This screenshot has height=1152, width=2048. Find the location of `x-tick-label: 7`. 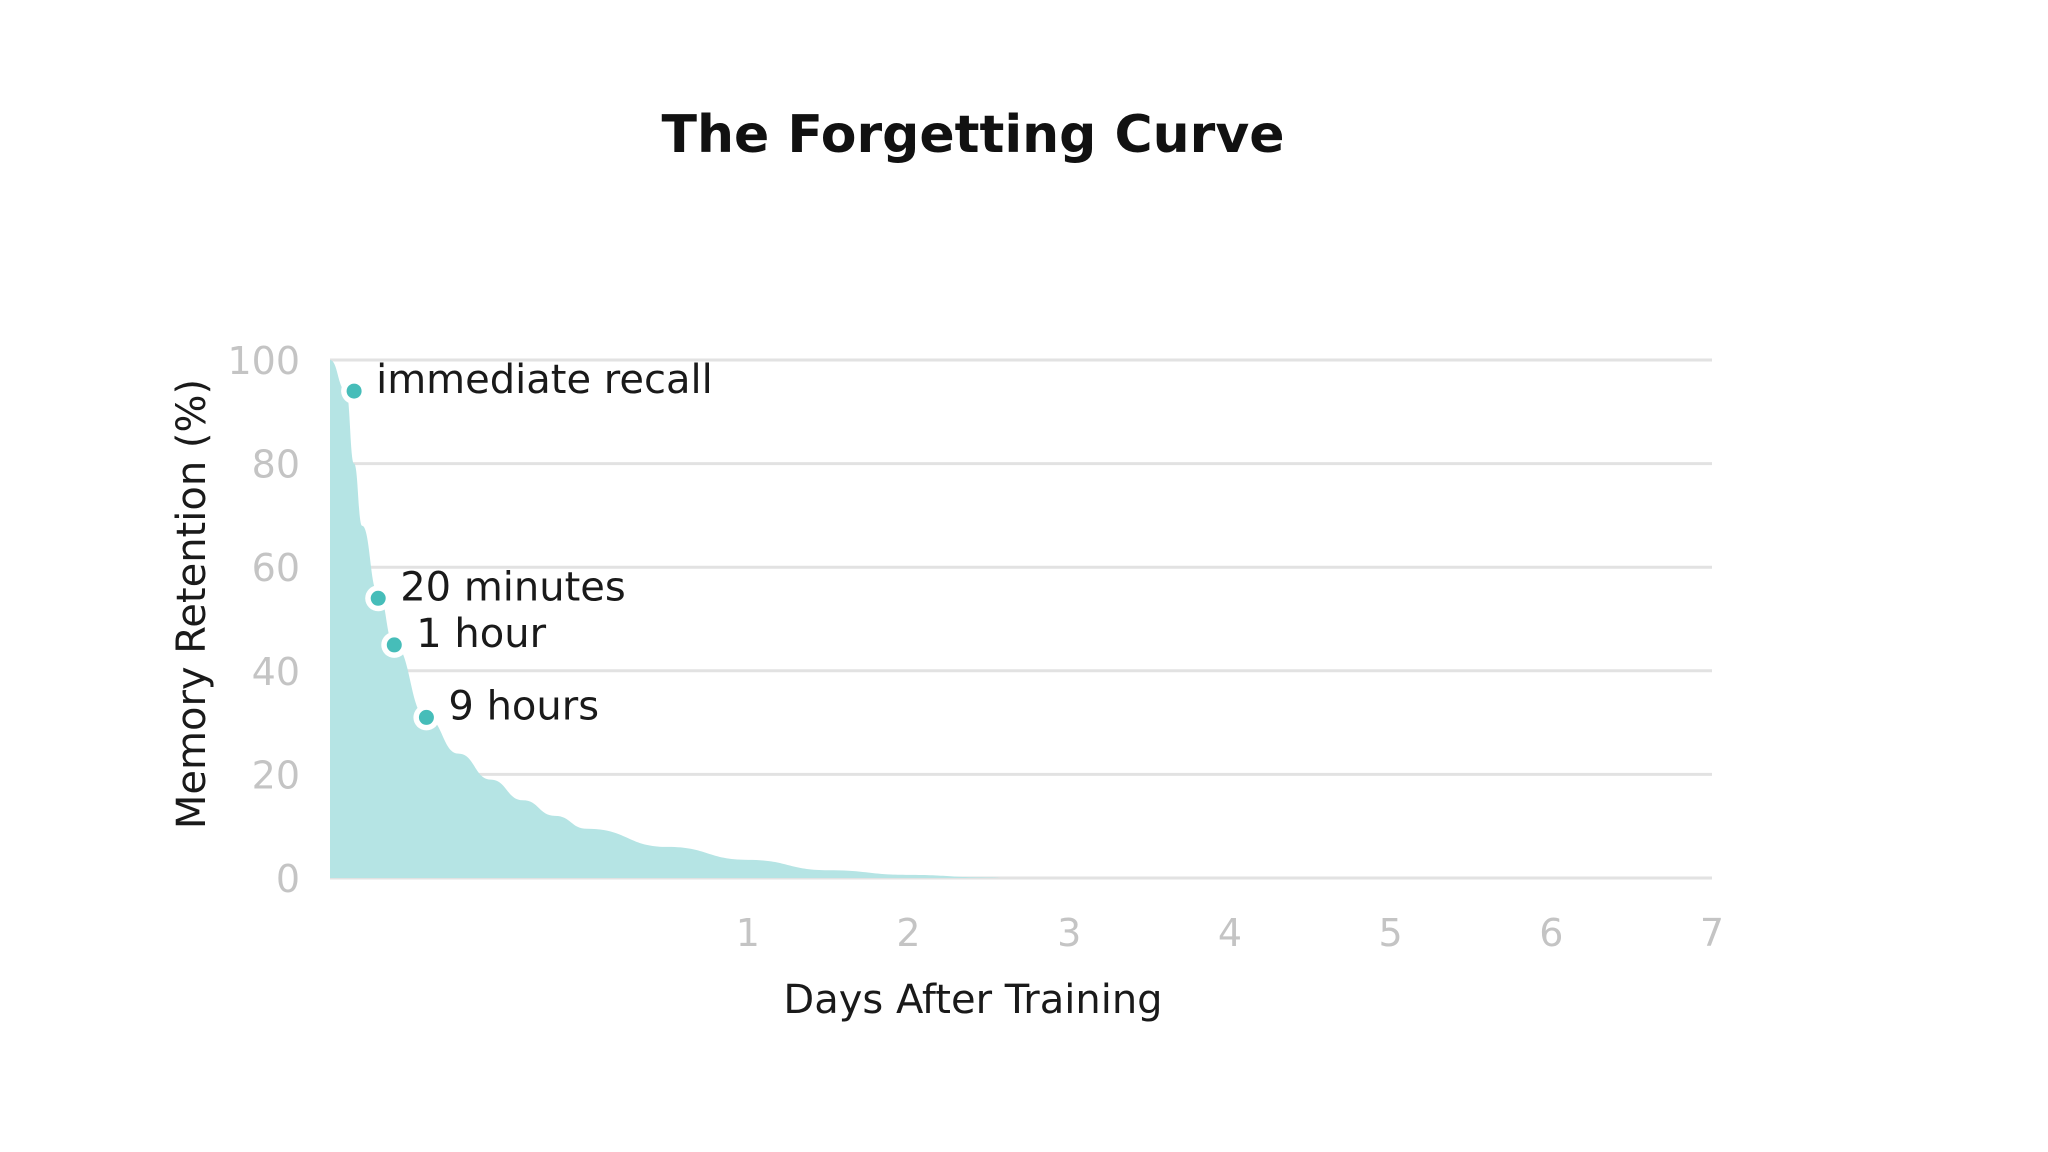

x-tick-label: 7 is located at coordinates (1712, 933).